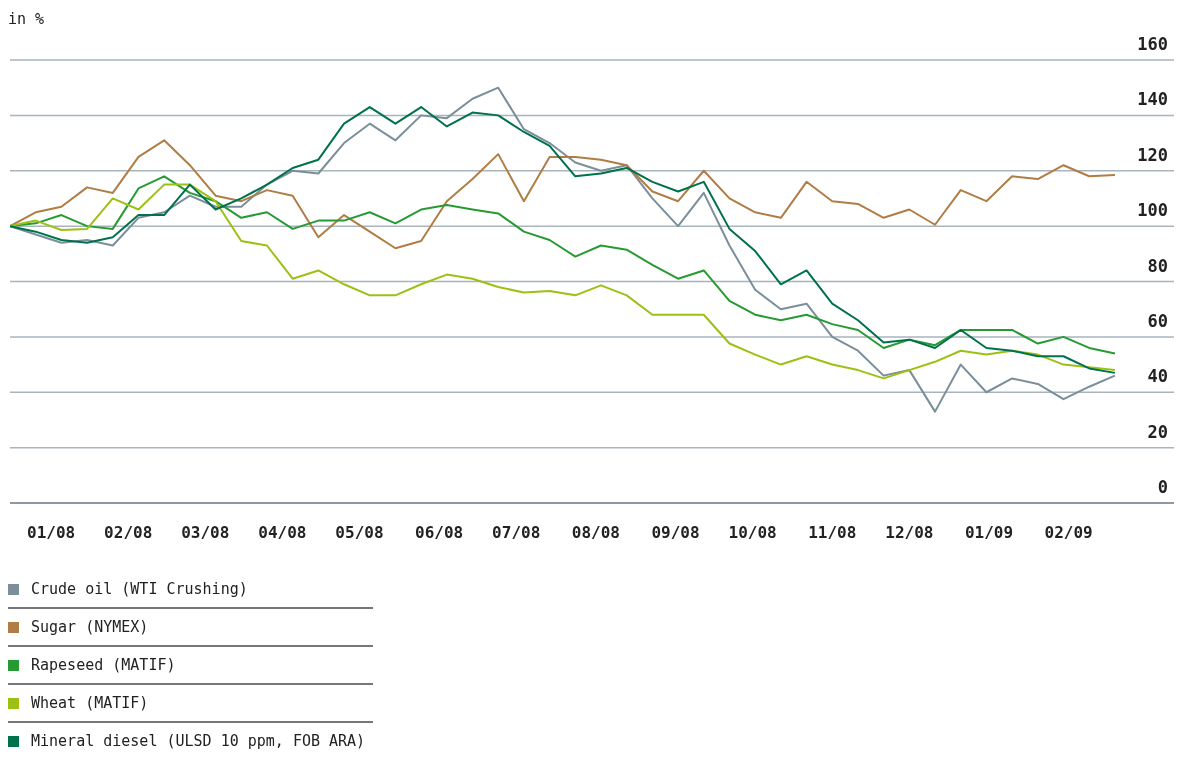 This screenshot has width=1191, height=780. Describe the element at coordinates (516, 533) in the screenshot. I see `x-tick-label: 07/08` at that location.